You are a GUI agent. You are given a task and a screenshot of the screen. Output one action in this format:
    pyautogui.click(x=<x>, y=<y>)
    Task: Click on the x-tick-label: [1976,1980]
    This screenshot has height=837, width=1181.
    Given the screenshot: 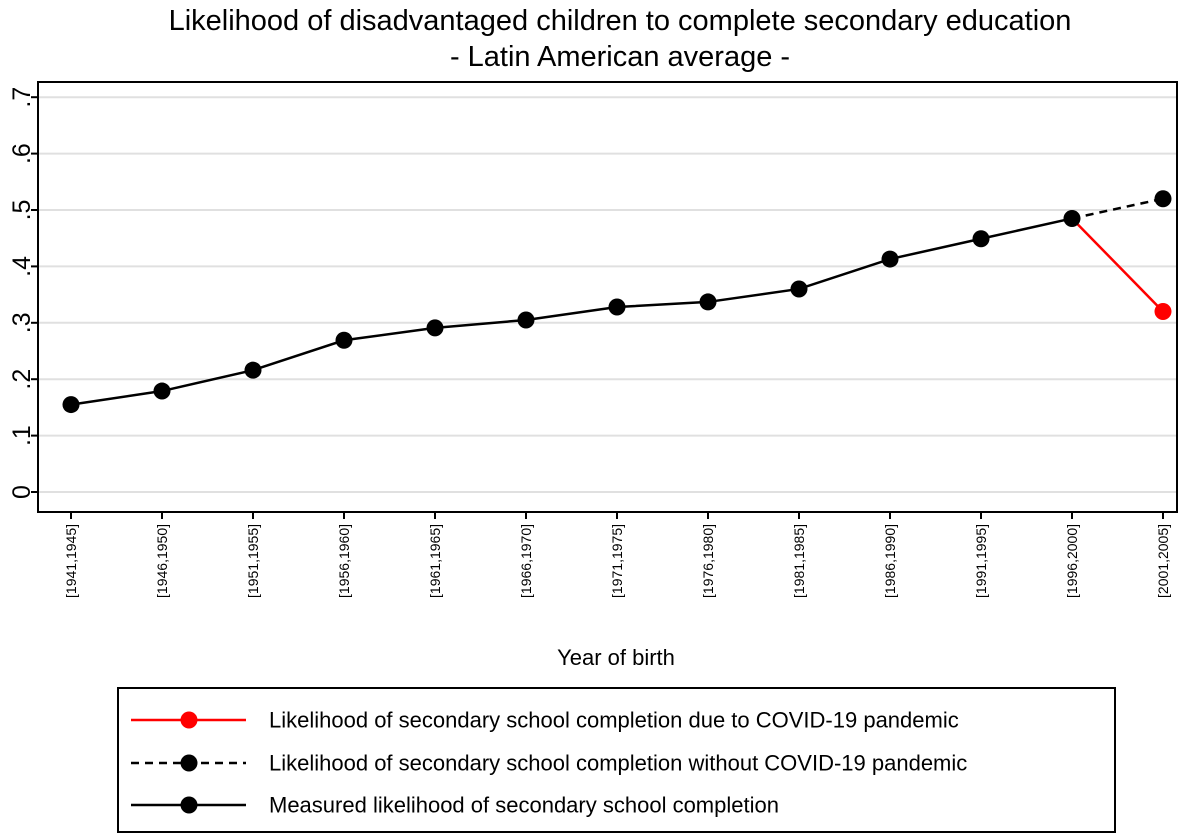 What is the action you would take?
    pyautogui.click(x=708, y=561)
    